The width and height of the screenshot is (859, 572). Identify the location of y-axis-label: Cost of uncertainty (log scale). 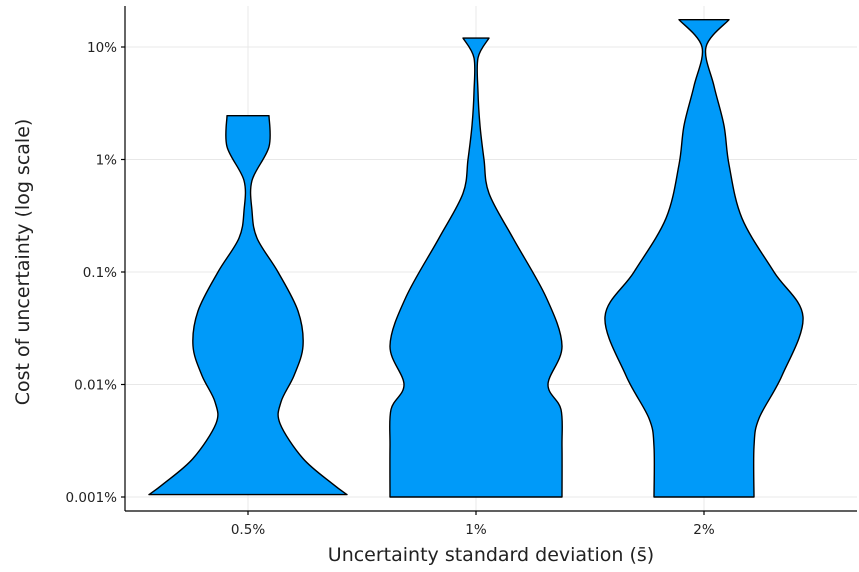
(23, 262).